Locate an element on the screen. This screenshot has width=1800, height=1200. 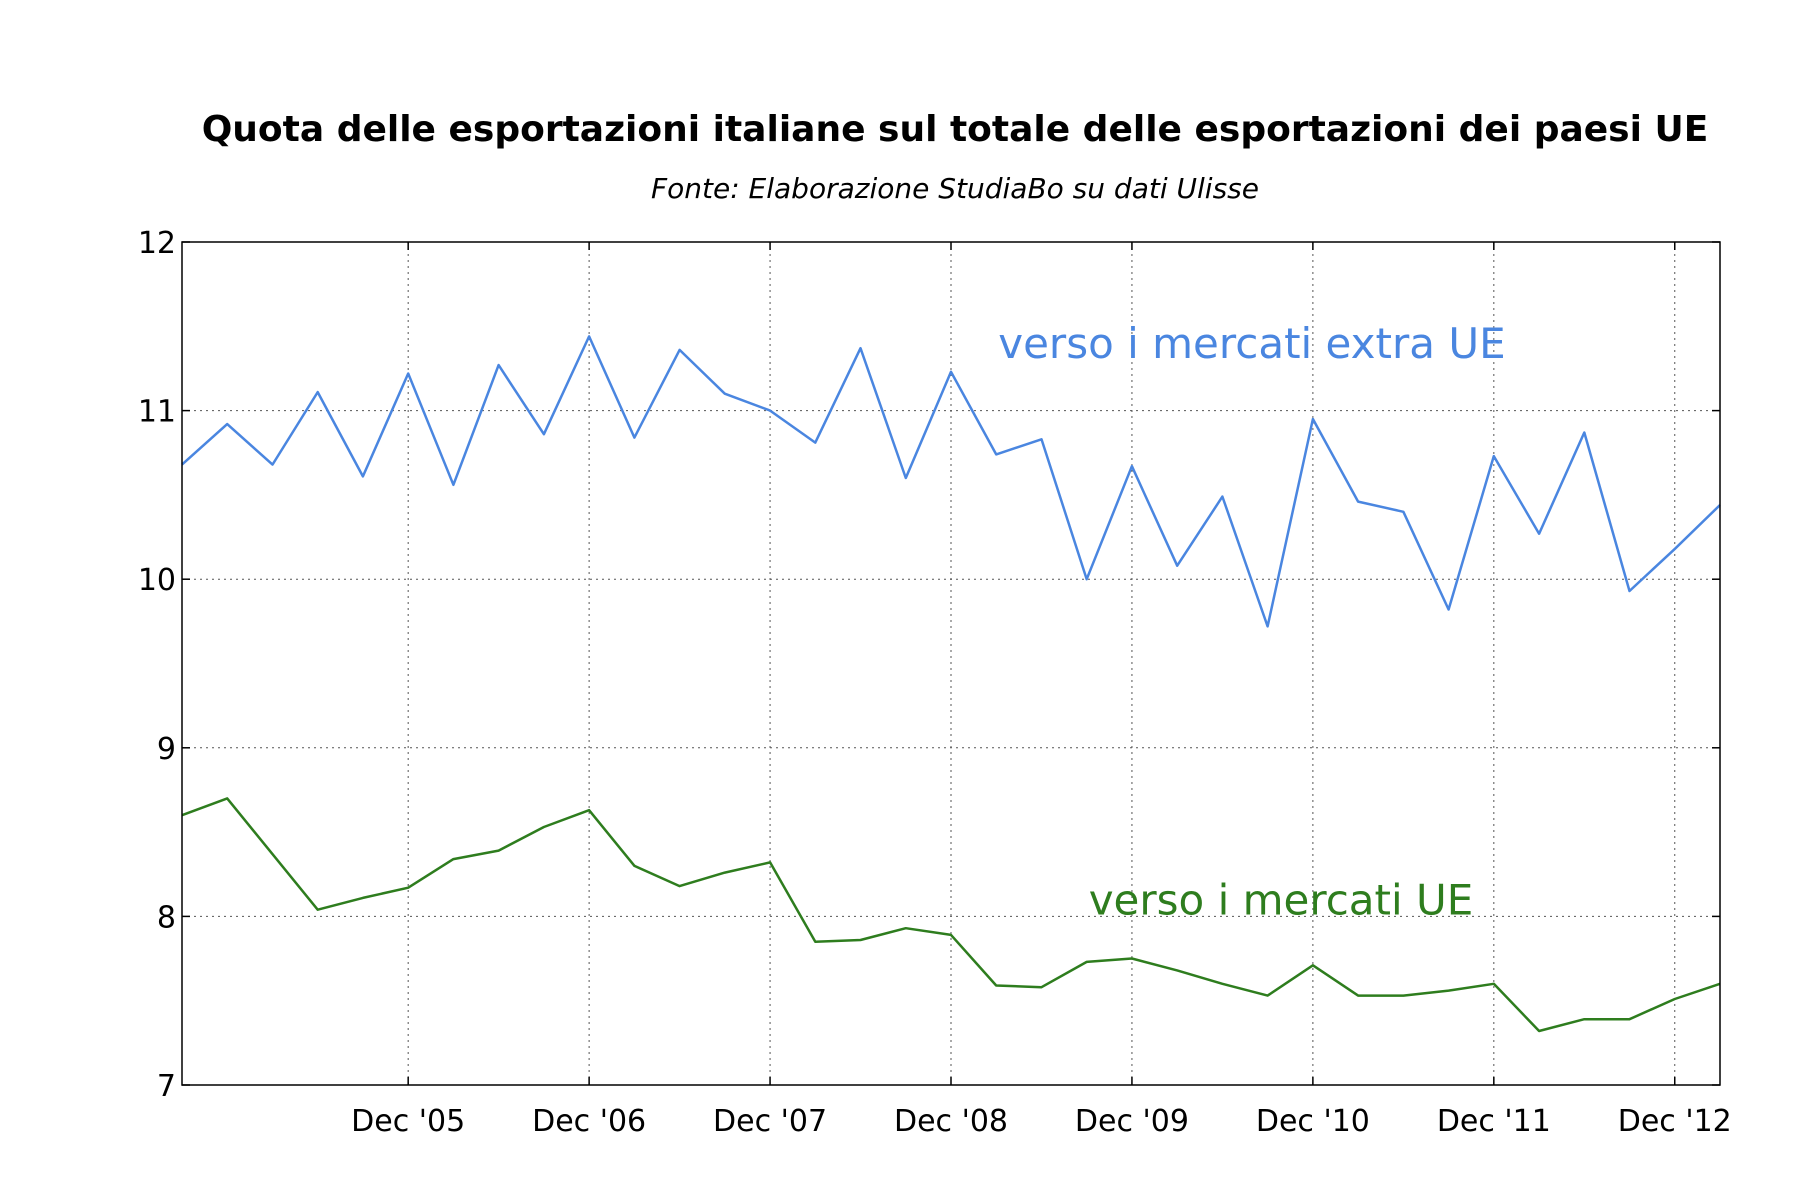
y-tick-label: 9 is located at coordinates (166, 749).